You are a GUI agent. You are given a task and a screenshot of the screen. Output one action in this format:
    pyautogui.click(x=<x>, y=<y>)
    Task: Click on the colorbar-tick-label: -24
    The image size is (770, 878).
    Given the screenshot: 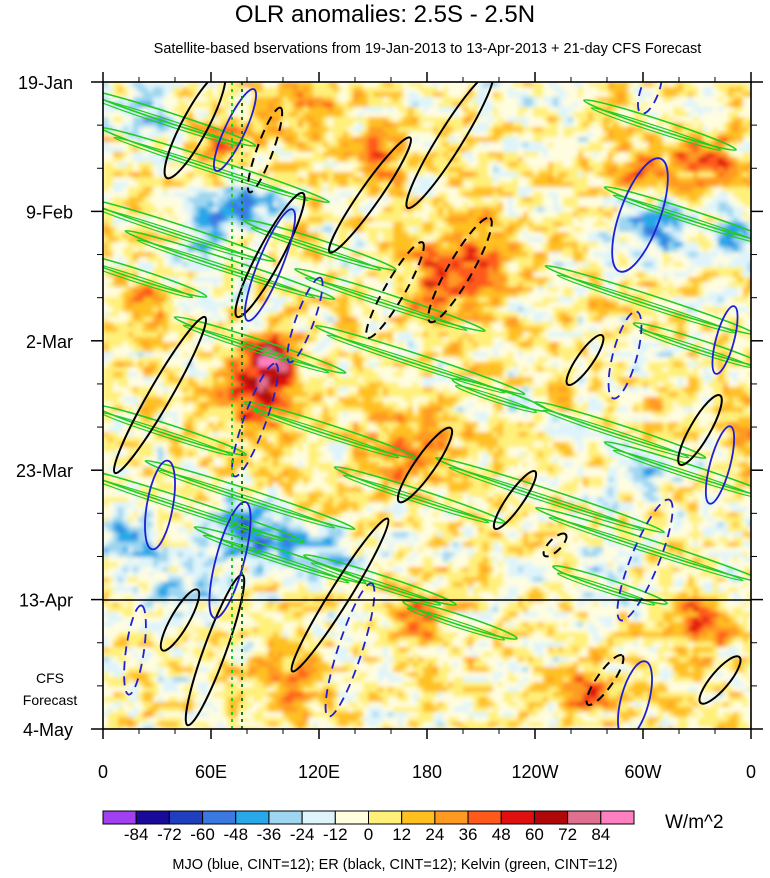 What is the action you would take?
    pyautogui.click(x=302, y=834)
    